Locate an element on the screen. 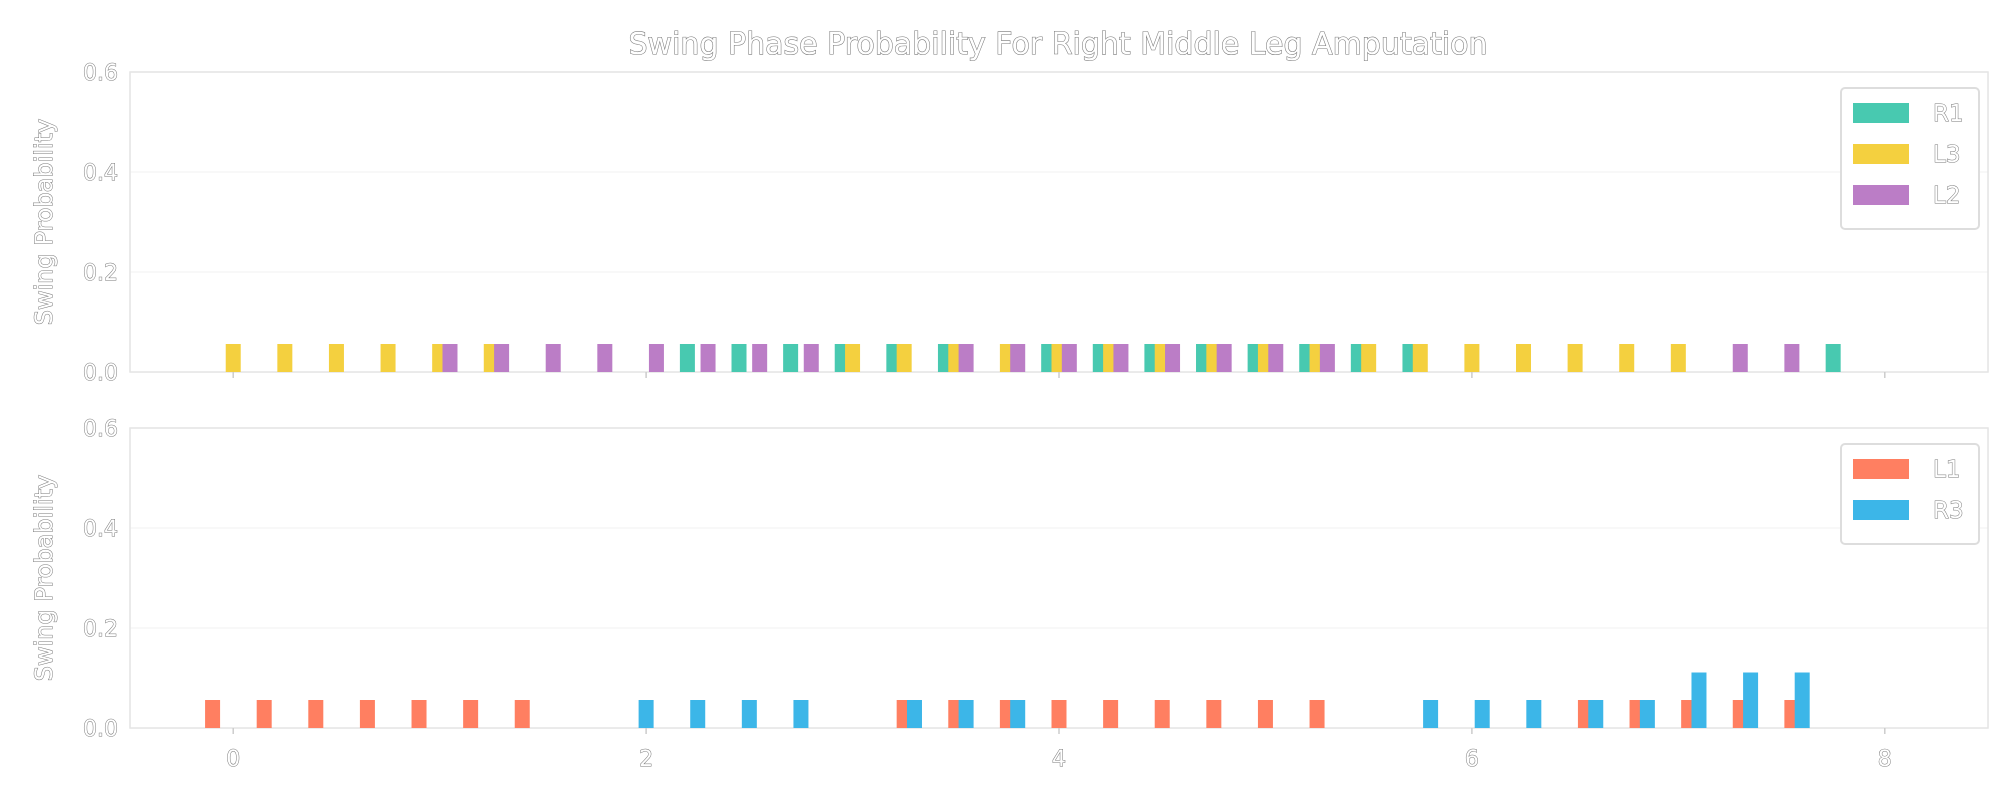  legend-swatch-l2 is located at coordinates (1881, 195).